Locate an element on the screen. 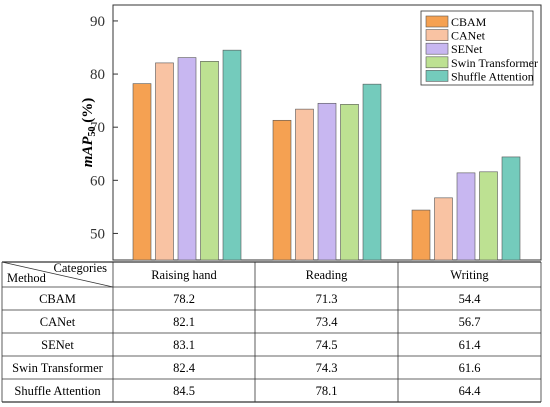 This screenshot has width=550, height=407. table-value-cell: 82.1 is located at coordinates (184, 322).